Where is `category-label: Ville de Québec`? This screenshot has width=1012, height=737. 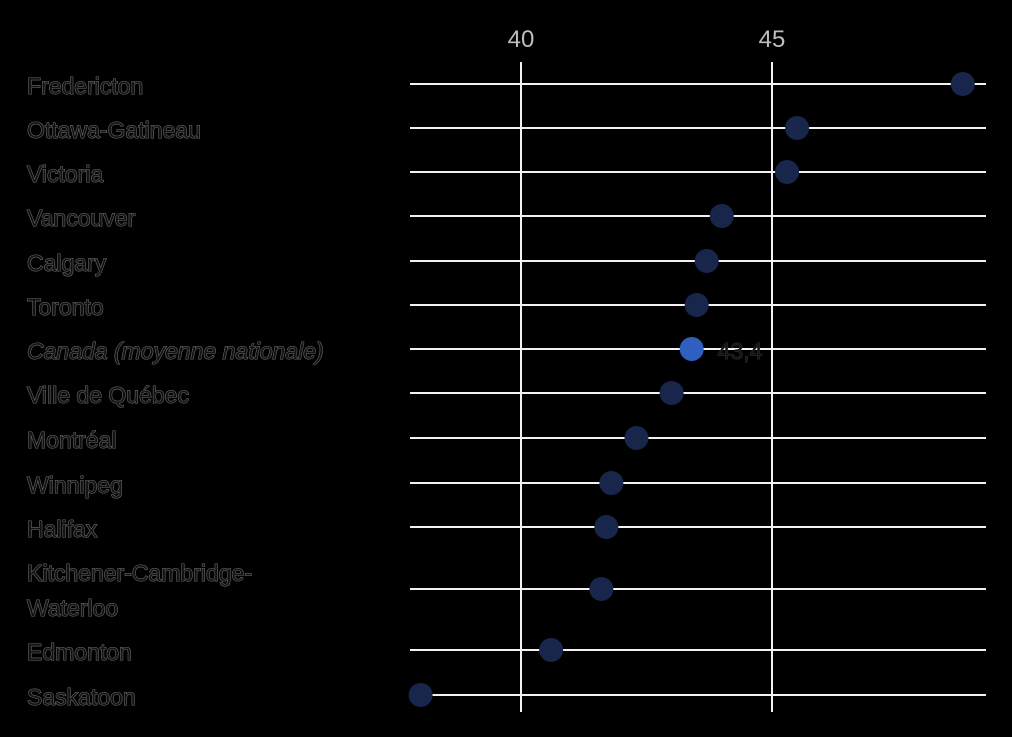 category-label: Ville de Québec is located at coordinates (108, 395).